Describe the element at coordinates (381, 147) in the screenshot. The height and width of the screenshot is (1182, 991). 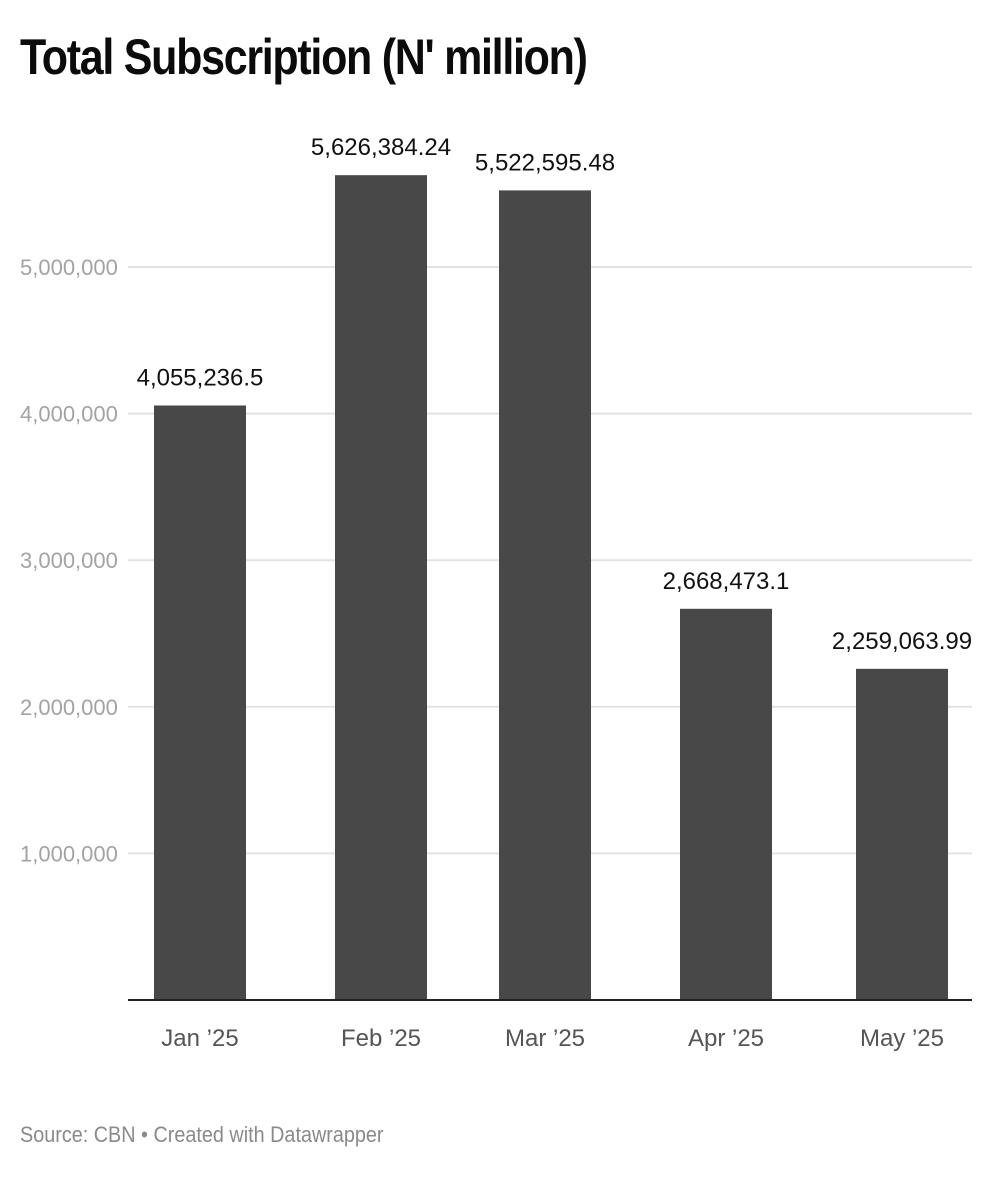
I see `data-label: 5,626,384.24` at that location.